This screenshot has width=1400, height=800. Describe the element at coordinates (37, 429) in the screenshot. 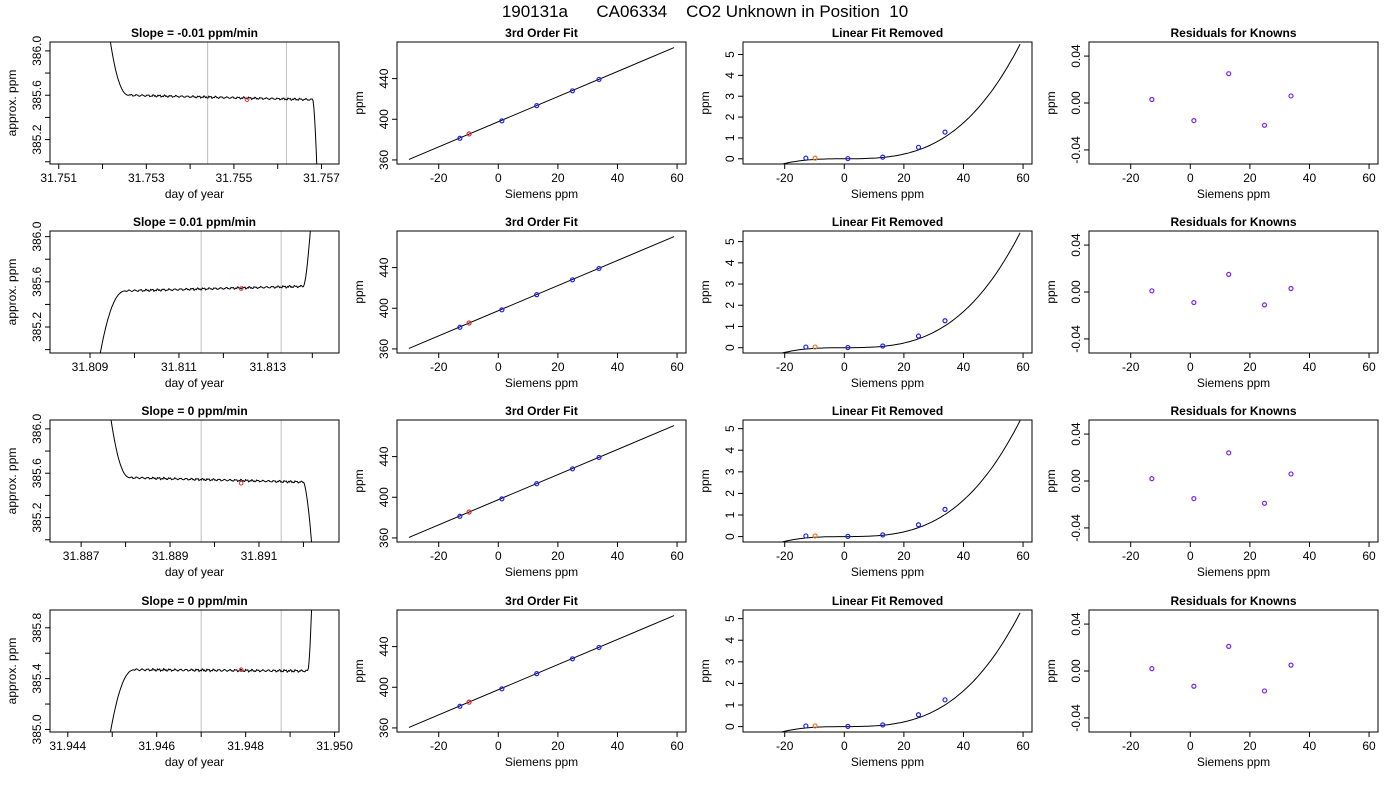

I see `y-tick-label: 386.0` at that location.